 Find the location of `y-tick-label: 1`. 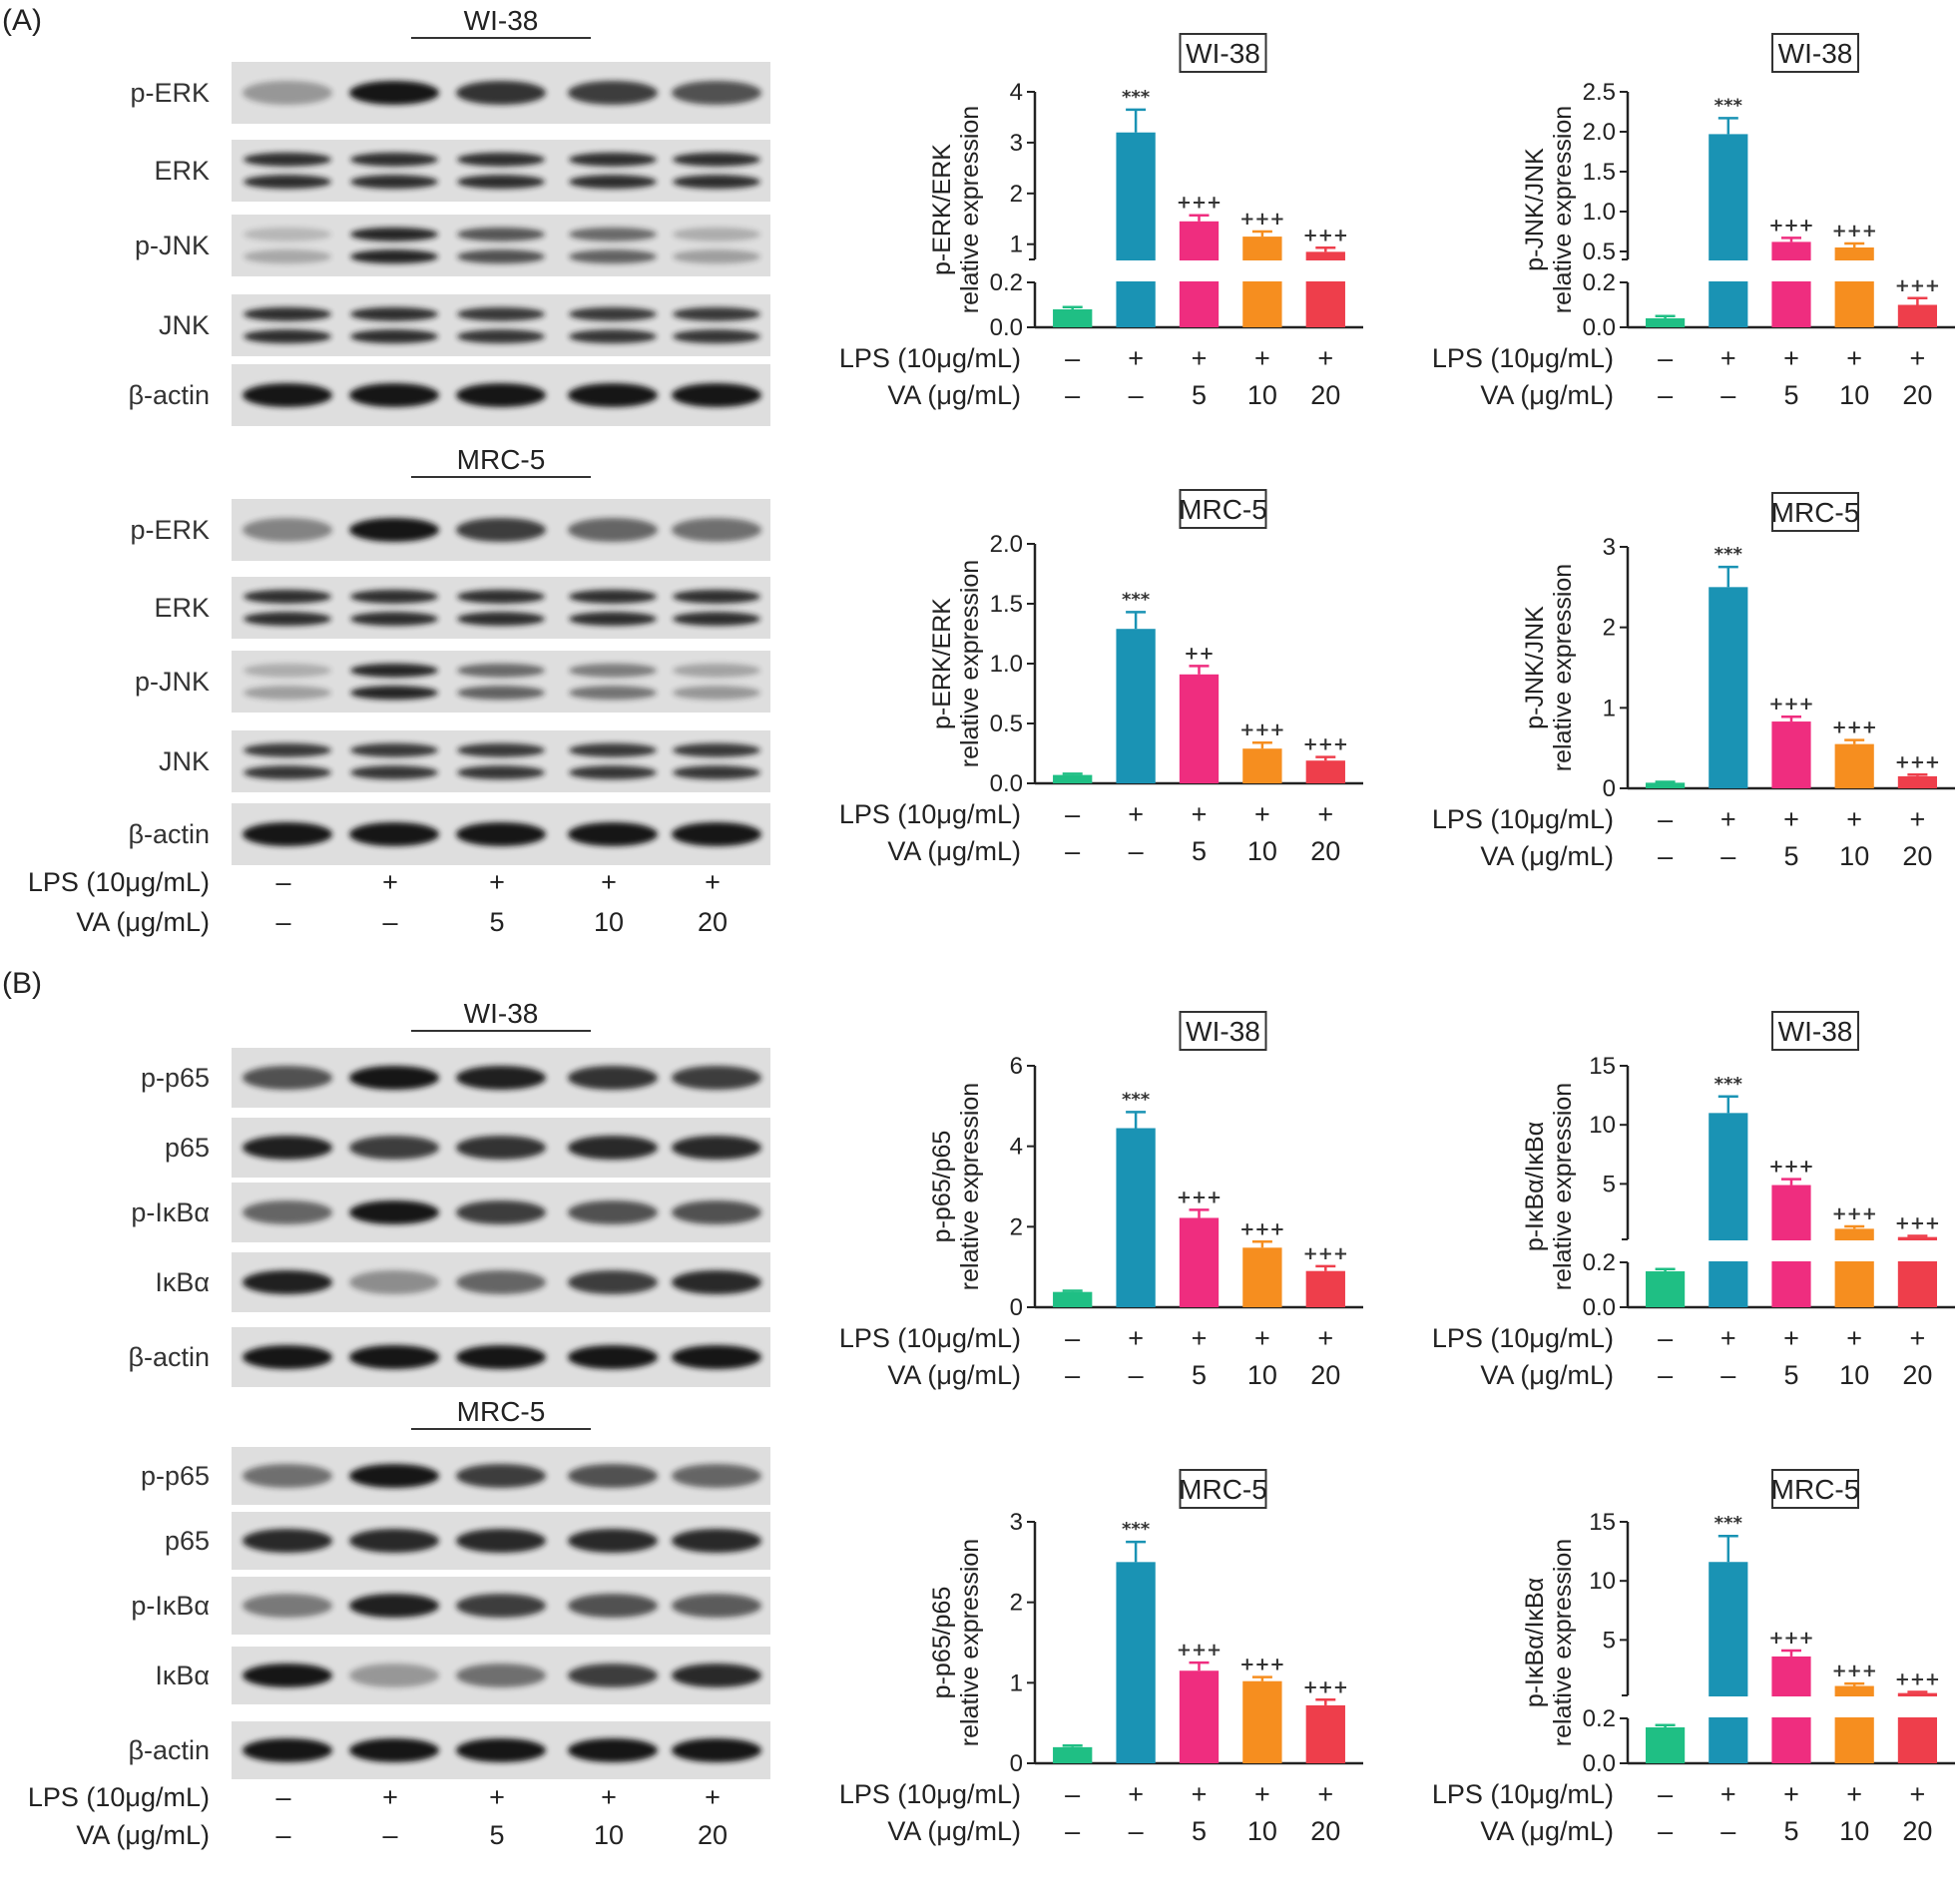

y-tick-label: 1 is located at coordinates (1609, 708).